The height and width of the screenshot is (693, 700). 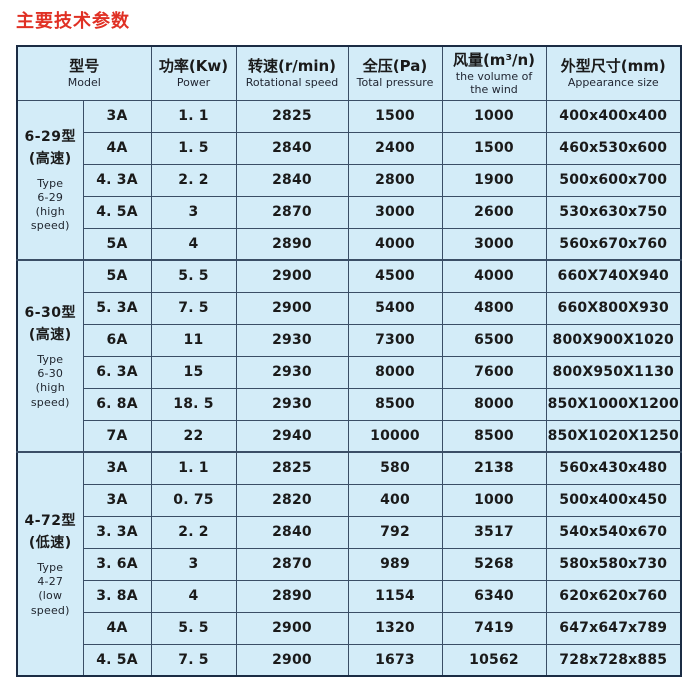 What do you see at coordinates (117, 532) in the screenshot?
I see `cell-model: 3. 3A` at bounding box center [117, 532].